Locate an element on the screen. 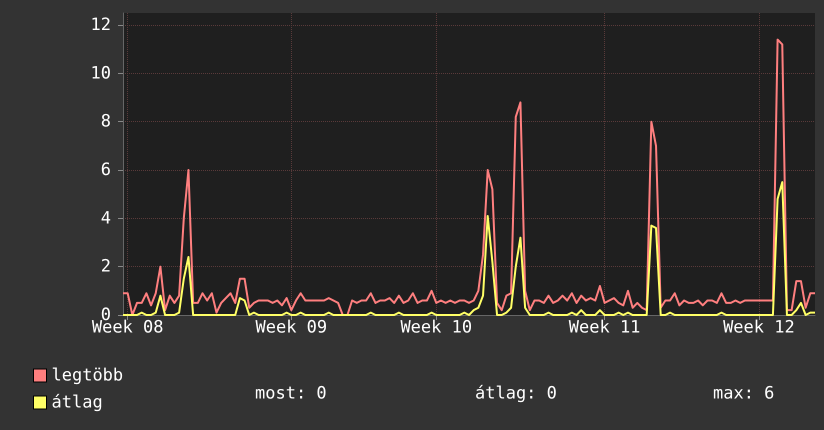  legend-label: legtöbb is located at coordinates (88, 376).